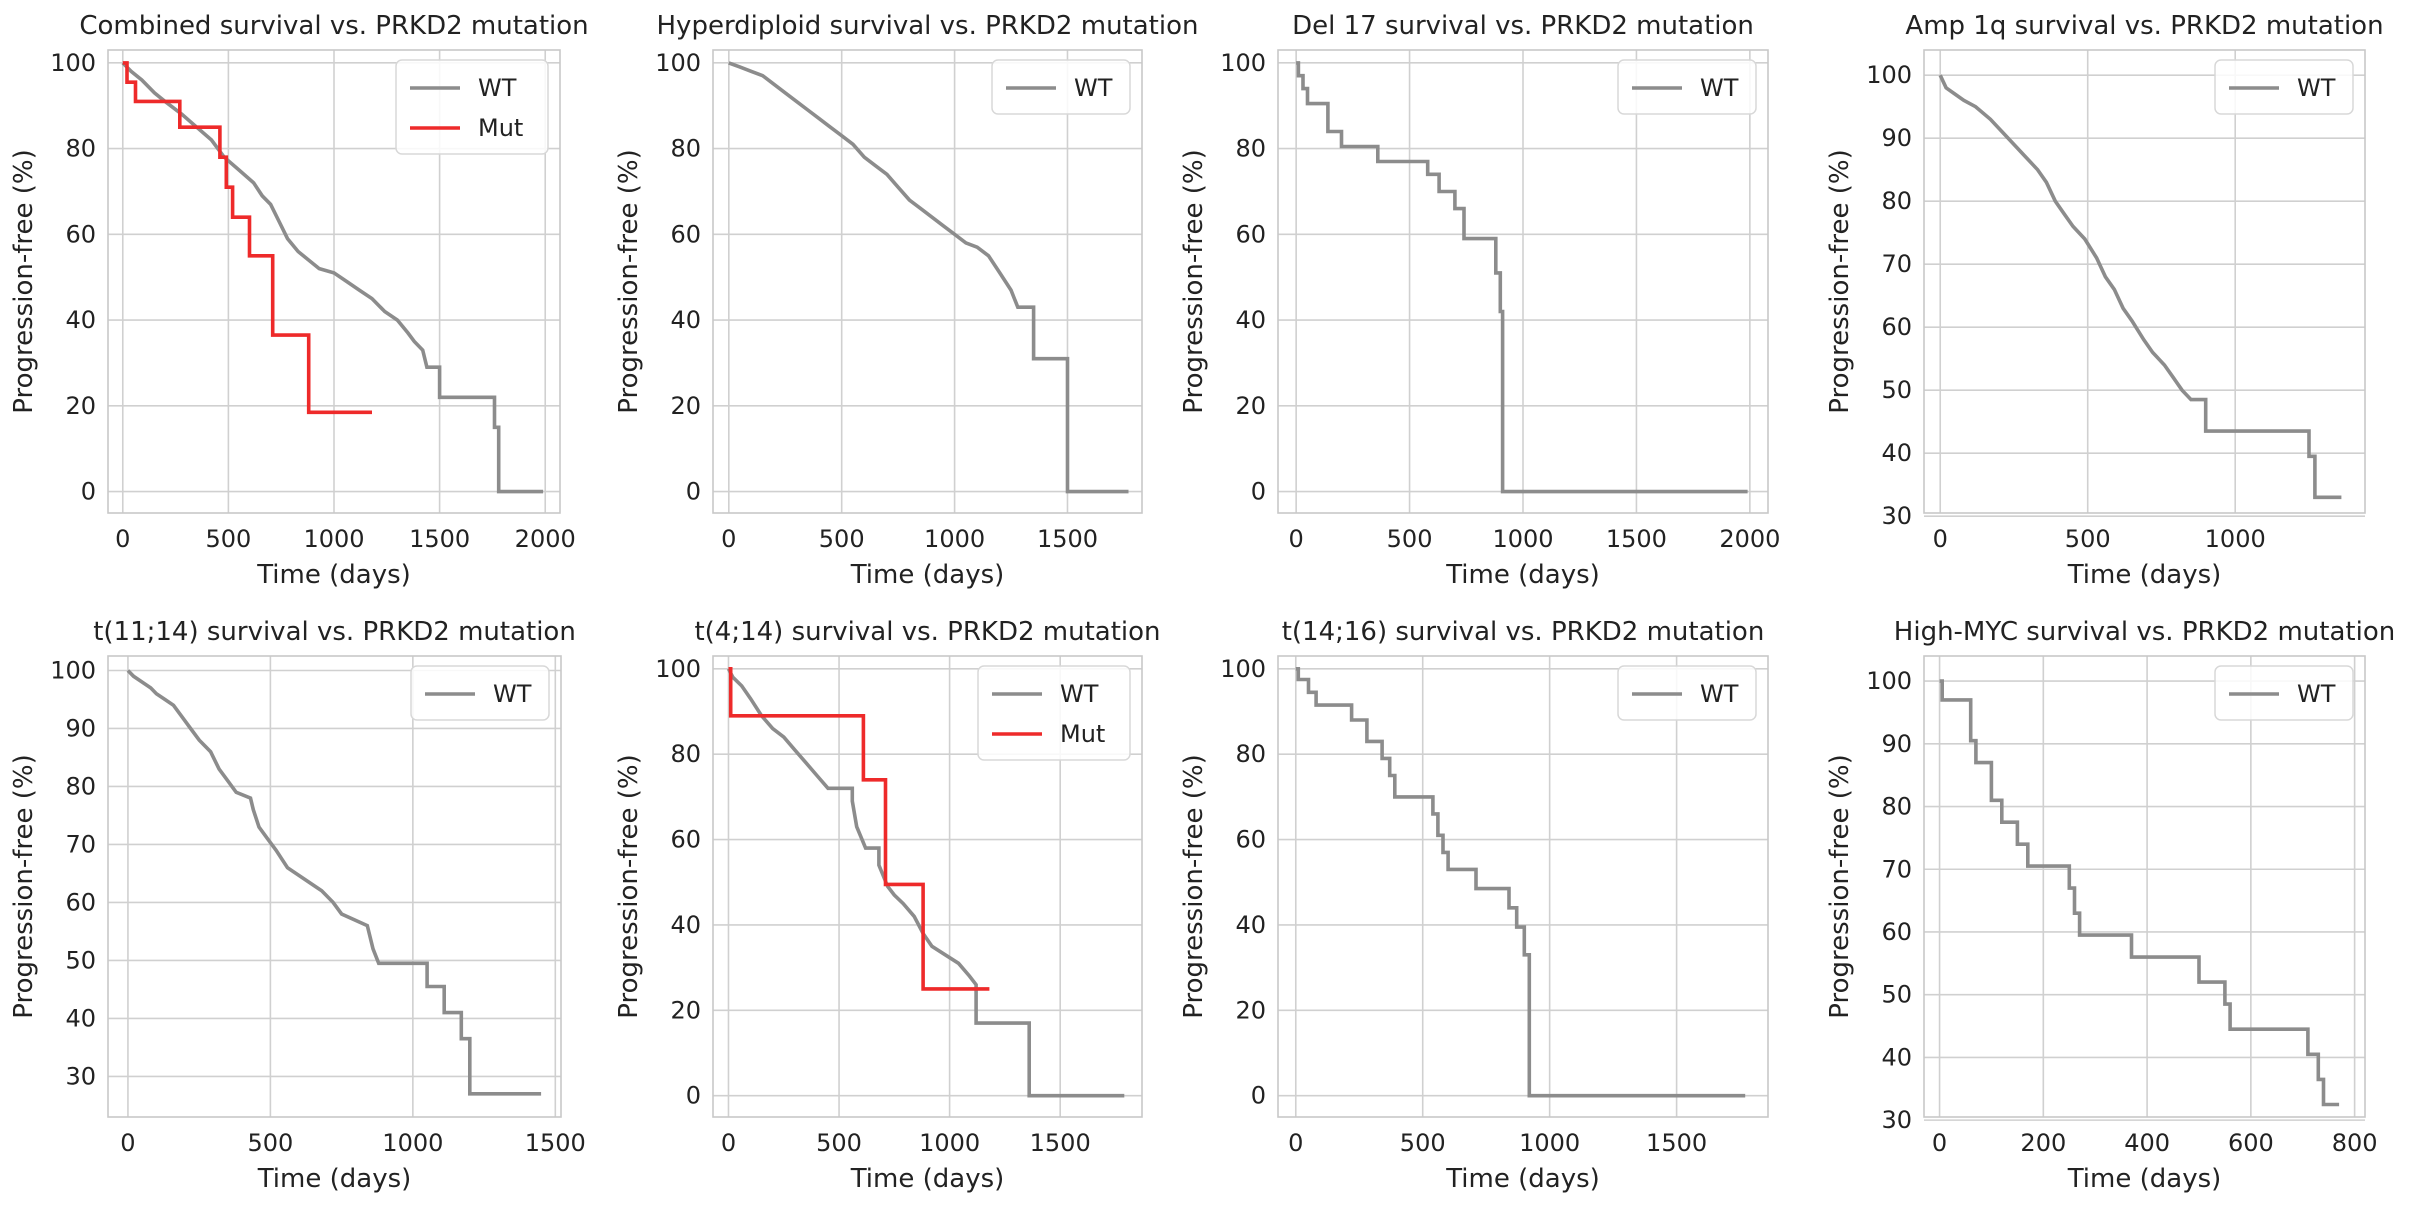 The height and width of the screenshot is (1218, 2415). Describe the element at coordinates (928, 26) in the screenshot. I see `chart-title: Hyperdiploid survival vs. PRKD2 mutation` at that location.